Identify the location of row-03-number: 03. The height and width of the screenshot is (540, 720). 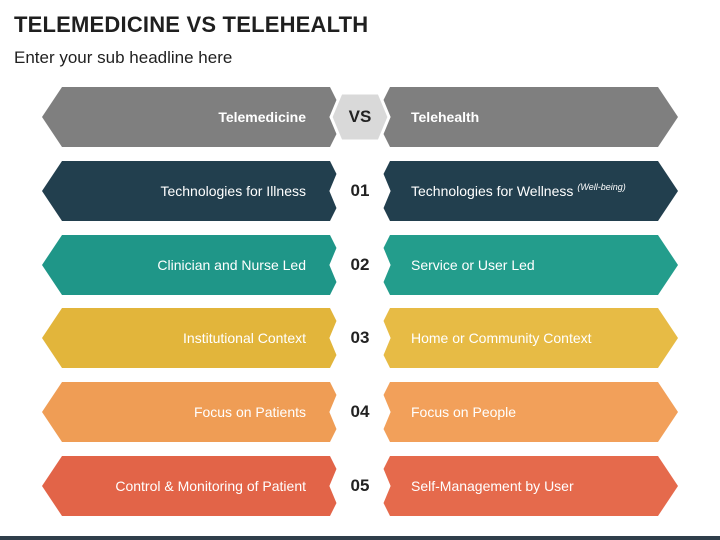
(360, 337).